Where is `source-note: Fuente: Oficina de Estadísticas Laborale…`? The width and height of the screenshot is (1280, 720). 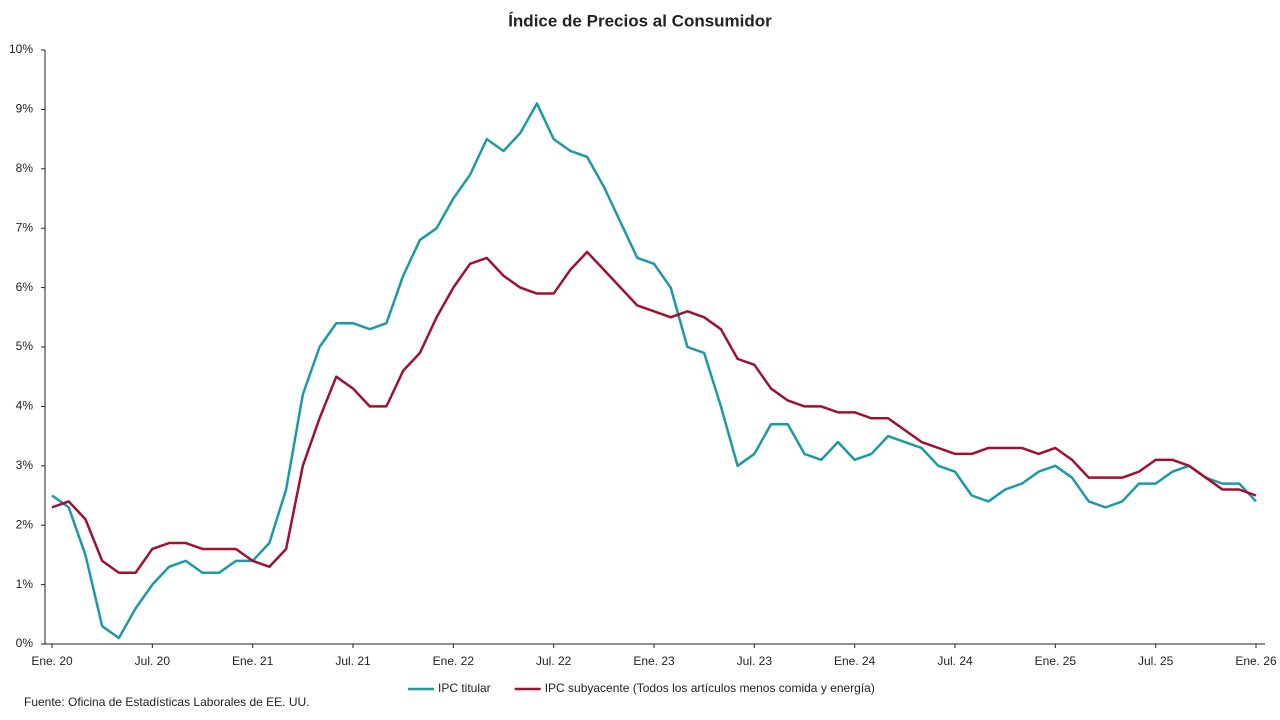 source-note: Fuente: Oficina de Estadísticas Laborale… is located at coordinates (166, 702).